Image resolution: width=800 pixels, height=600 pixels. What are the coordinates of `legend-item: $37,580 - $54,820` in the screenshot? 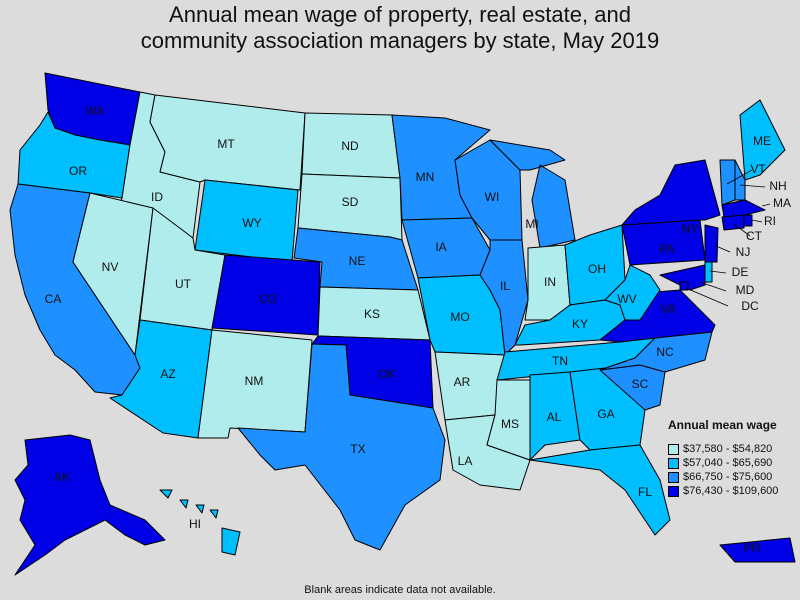 It's located at (733, 449).